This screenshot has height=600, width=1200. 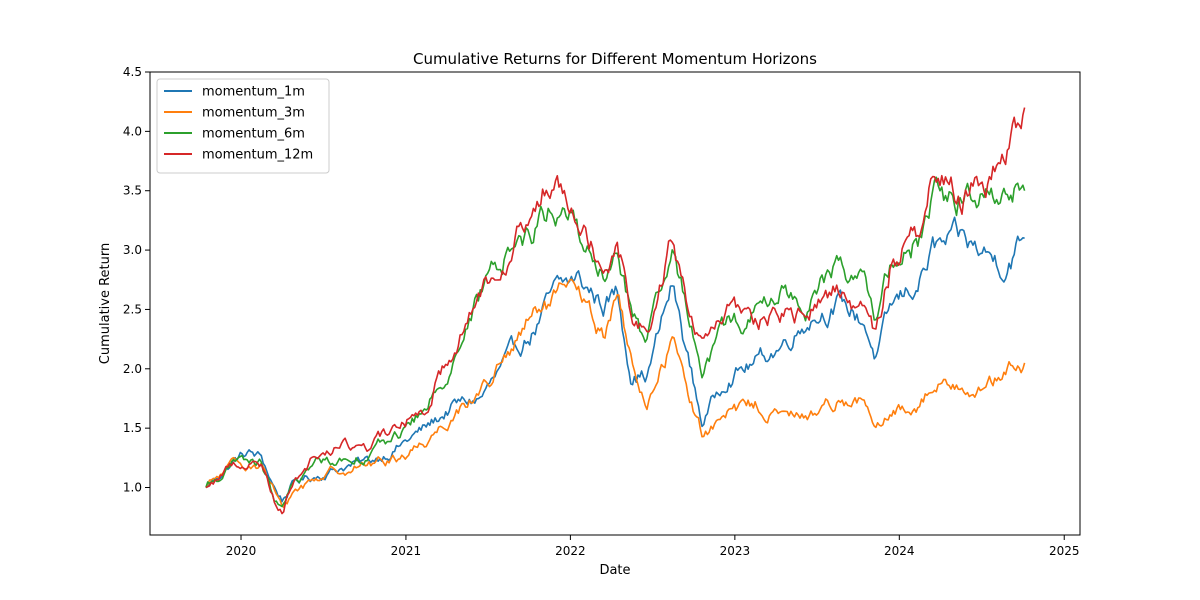 I want to click on x-axis: 2020 2021 2022 2023 2024 2025, so click(x=653, y=546).